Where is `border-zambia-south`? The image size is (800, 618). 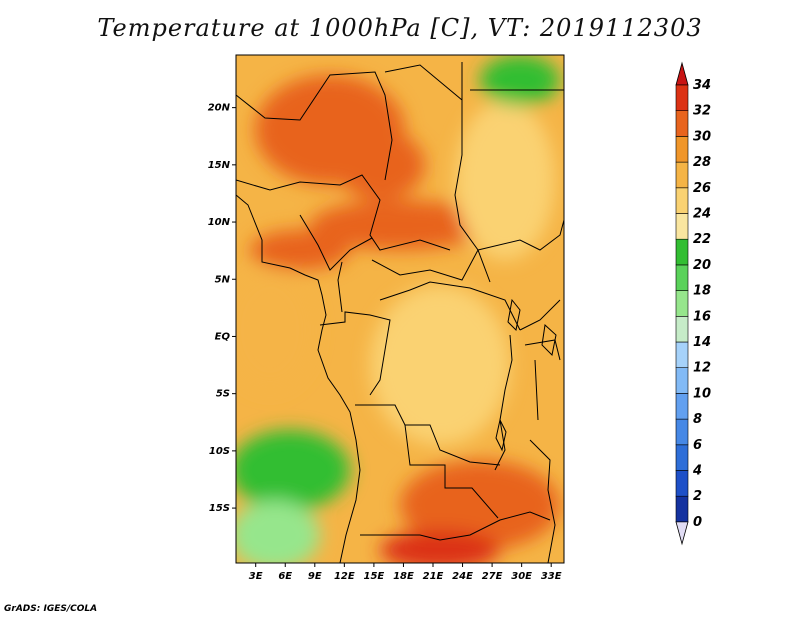 border-zambia-south is located at coordinates (455, 526).